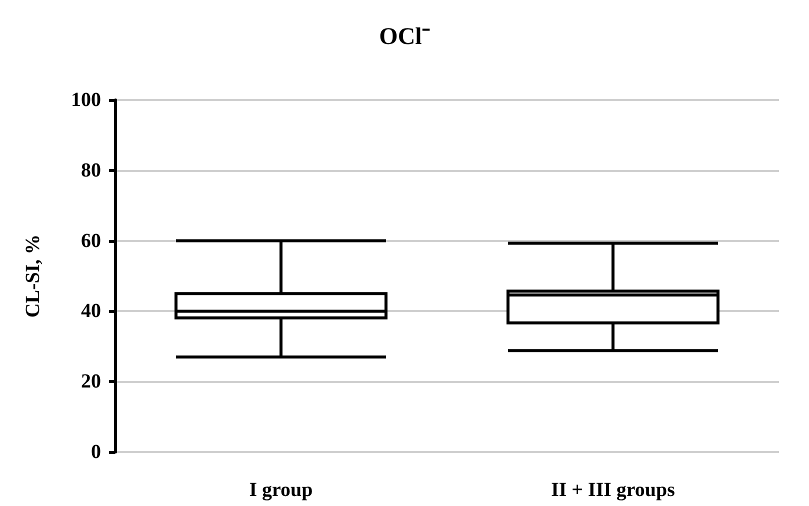 Image resolution: width=809 pixels, height=506 pixels. Describe the element at coordinates (86, 100) in the screenshot. I see `y-tick-label: 100` at that location.